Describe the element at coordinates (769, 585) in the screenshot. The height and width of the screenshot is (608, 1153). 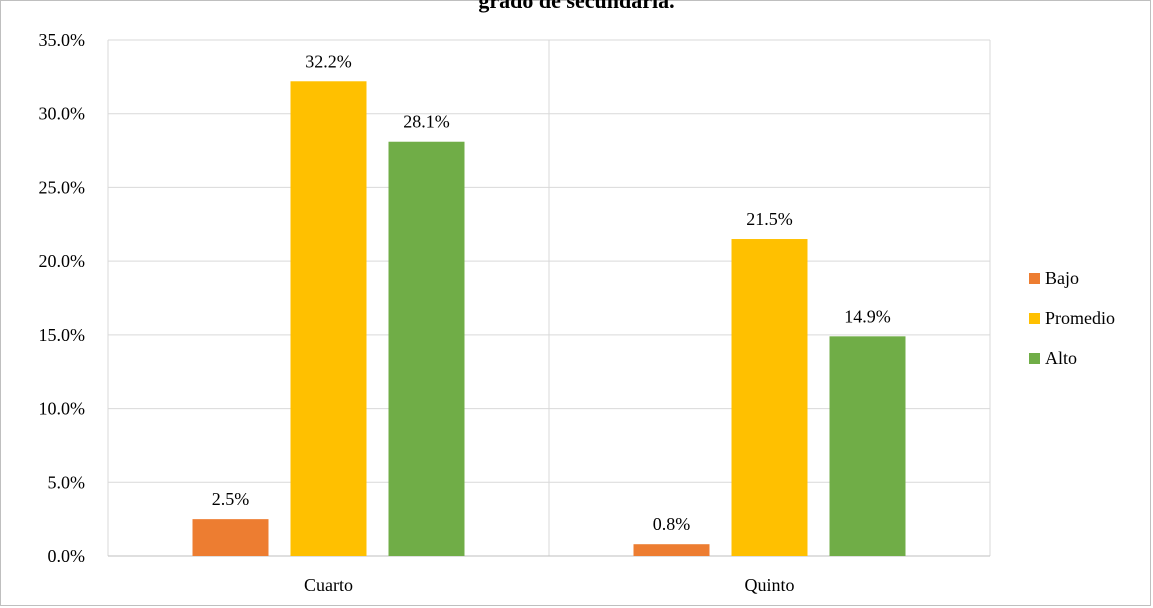
I see `x-tick-label: Quinto` at that location.